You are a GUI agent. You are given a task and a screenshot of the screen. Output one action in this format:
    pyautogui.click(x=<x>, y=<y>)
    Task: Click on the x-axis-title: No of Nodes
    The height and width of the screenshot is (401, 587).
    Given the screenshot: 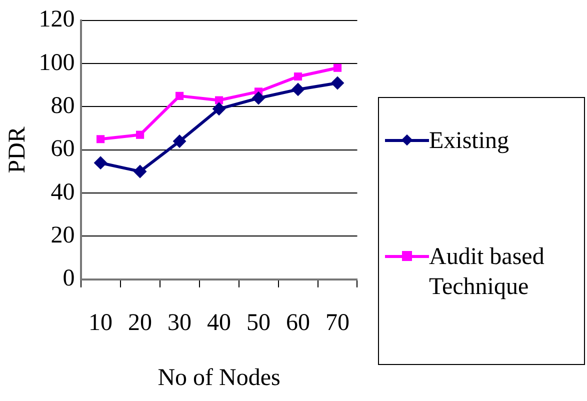 What is the action you would take?
    pyautogui.click(x=219, y=377)
    